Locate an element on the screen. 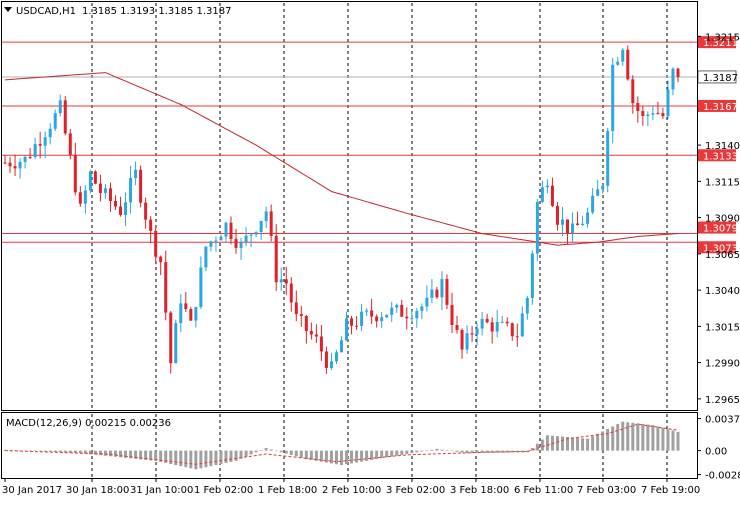 The height and width of the screenshot is (505, 740). macd-tick-label: 0.00376 is located at coordinates (722, 420).